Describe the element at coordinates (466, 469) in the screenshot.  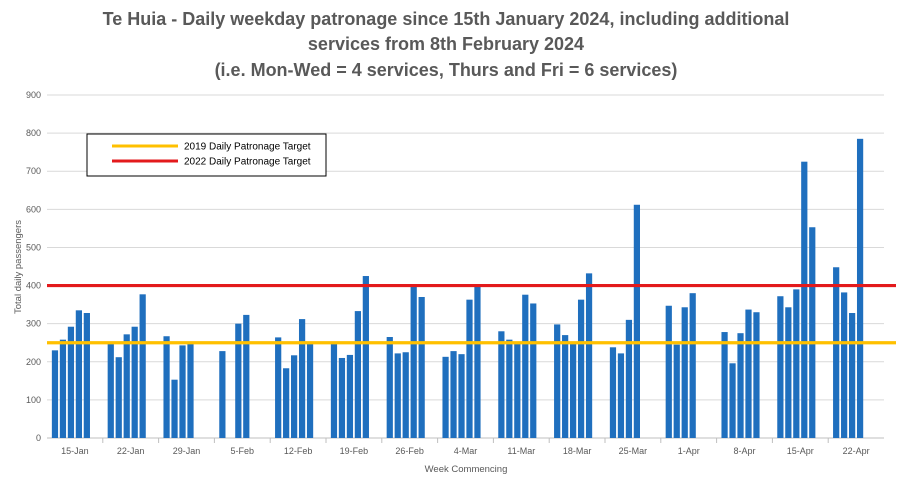
I see `x-axis-title: Week Commencing` at that location.